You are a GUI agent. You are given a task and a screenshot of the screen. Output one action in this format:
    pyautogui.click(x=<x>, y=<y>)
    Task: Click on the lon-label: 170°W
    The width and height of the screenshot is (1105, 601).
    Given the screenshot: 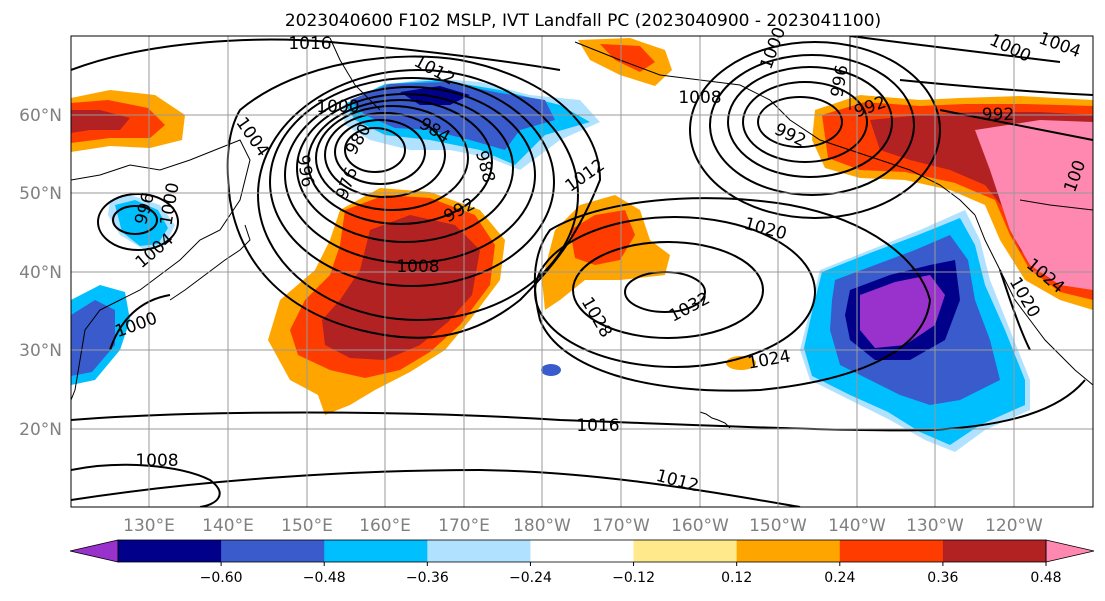 What is the action you would take?
    pyautogui.click(x=621, y=526)
    